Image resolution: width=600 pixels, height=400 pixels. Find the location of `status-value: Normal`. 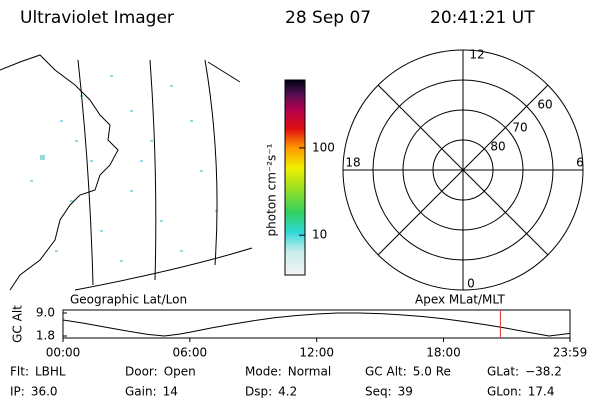

status-value: Normal is located at coordinates (309, 372).